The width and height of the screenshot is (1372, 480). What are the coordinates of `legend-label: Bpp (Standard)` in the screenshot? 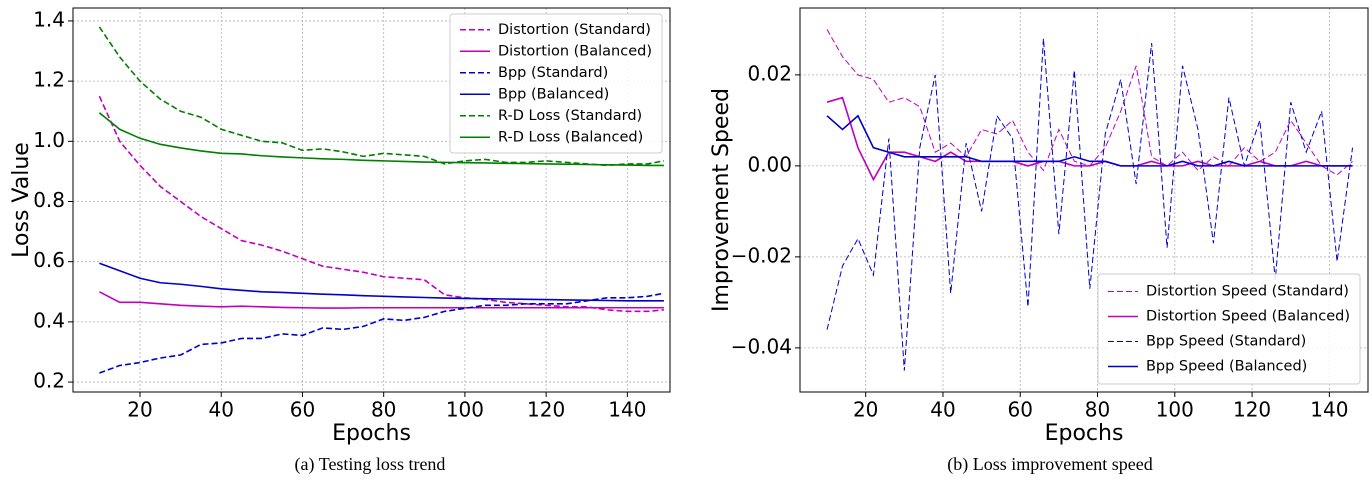 It's located at (553, 73).